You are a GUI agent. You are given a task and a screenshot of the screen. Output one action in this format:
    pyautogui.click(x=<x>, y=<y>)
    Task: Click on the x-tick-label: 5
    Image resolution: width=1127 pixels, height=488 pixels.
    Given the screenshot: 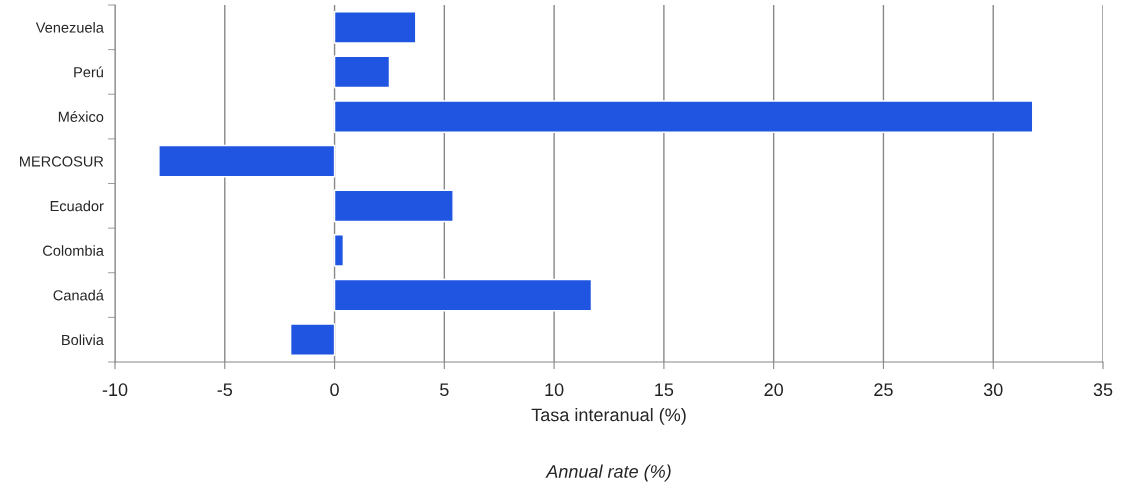 What is the action you would take?
    pyautogui.click(x=444, y=390)
    